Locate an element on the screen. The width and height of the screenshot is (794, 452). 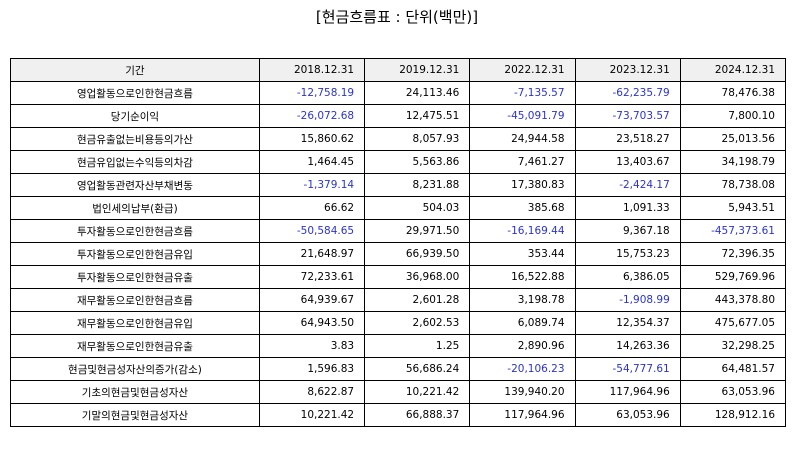
value-cell: 2,890.96 is located at coordinates (522, 346).